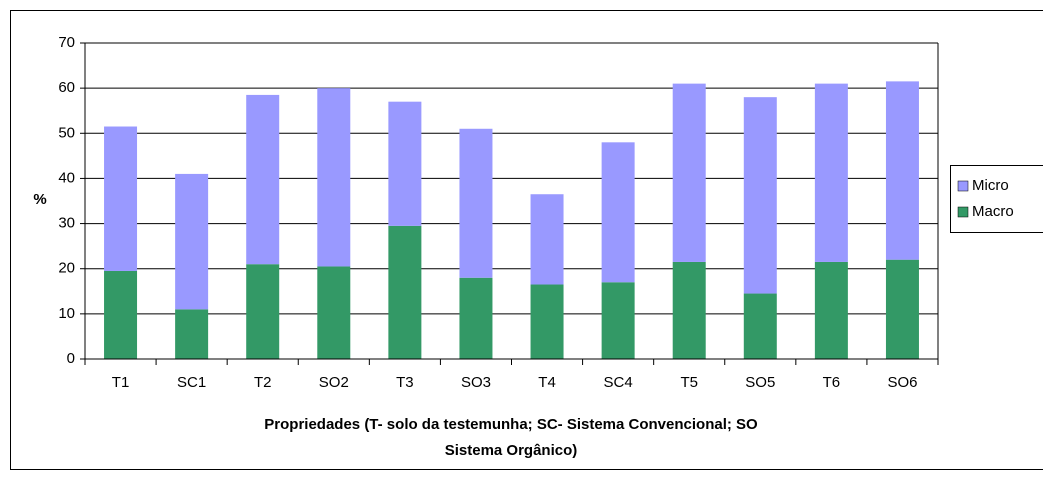  I want to click on y-tick-label: 40, so click(66, 177).